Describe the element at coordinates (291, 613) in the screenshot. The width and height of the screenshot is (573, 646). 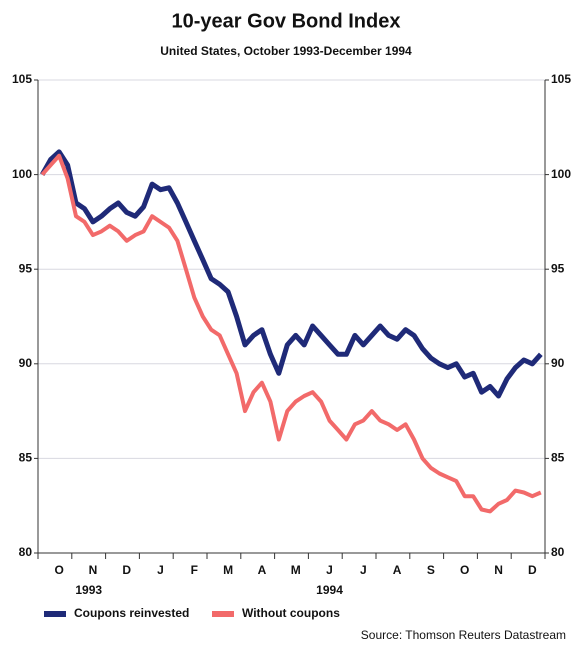
I see `legend-label: Without coupons` at that location.